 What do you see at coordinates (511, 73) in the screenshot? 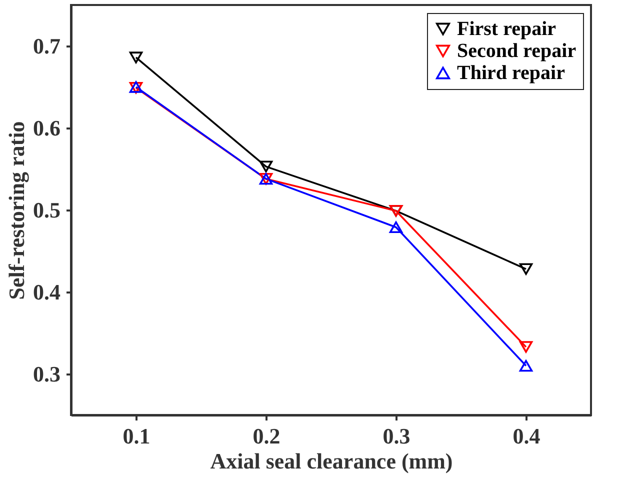
I see `legend-label: Third repair` at bounding box center [511, 73].